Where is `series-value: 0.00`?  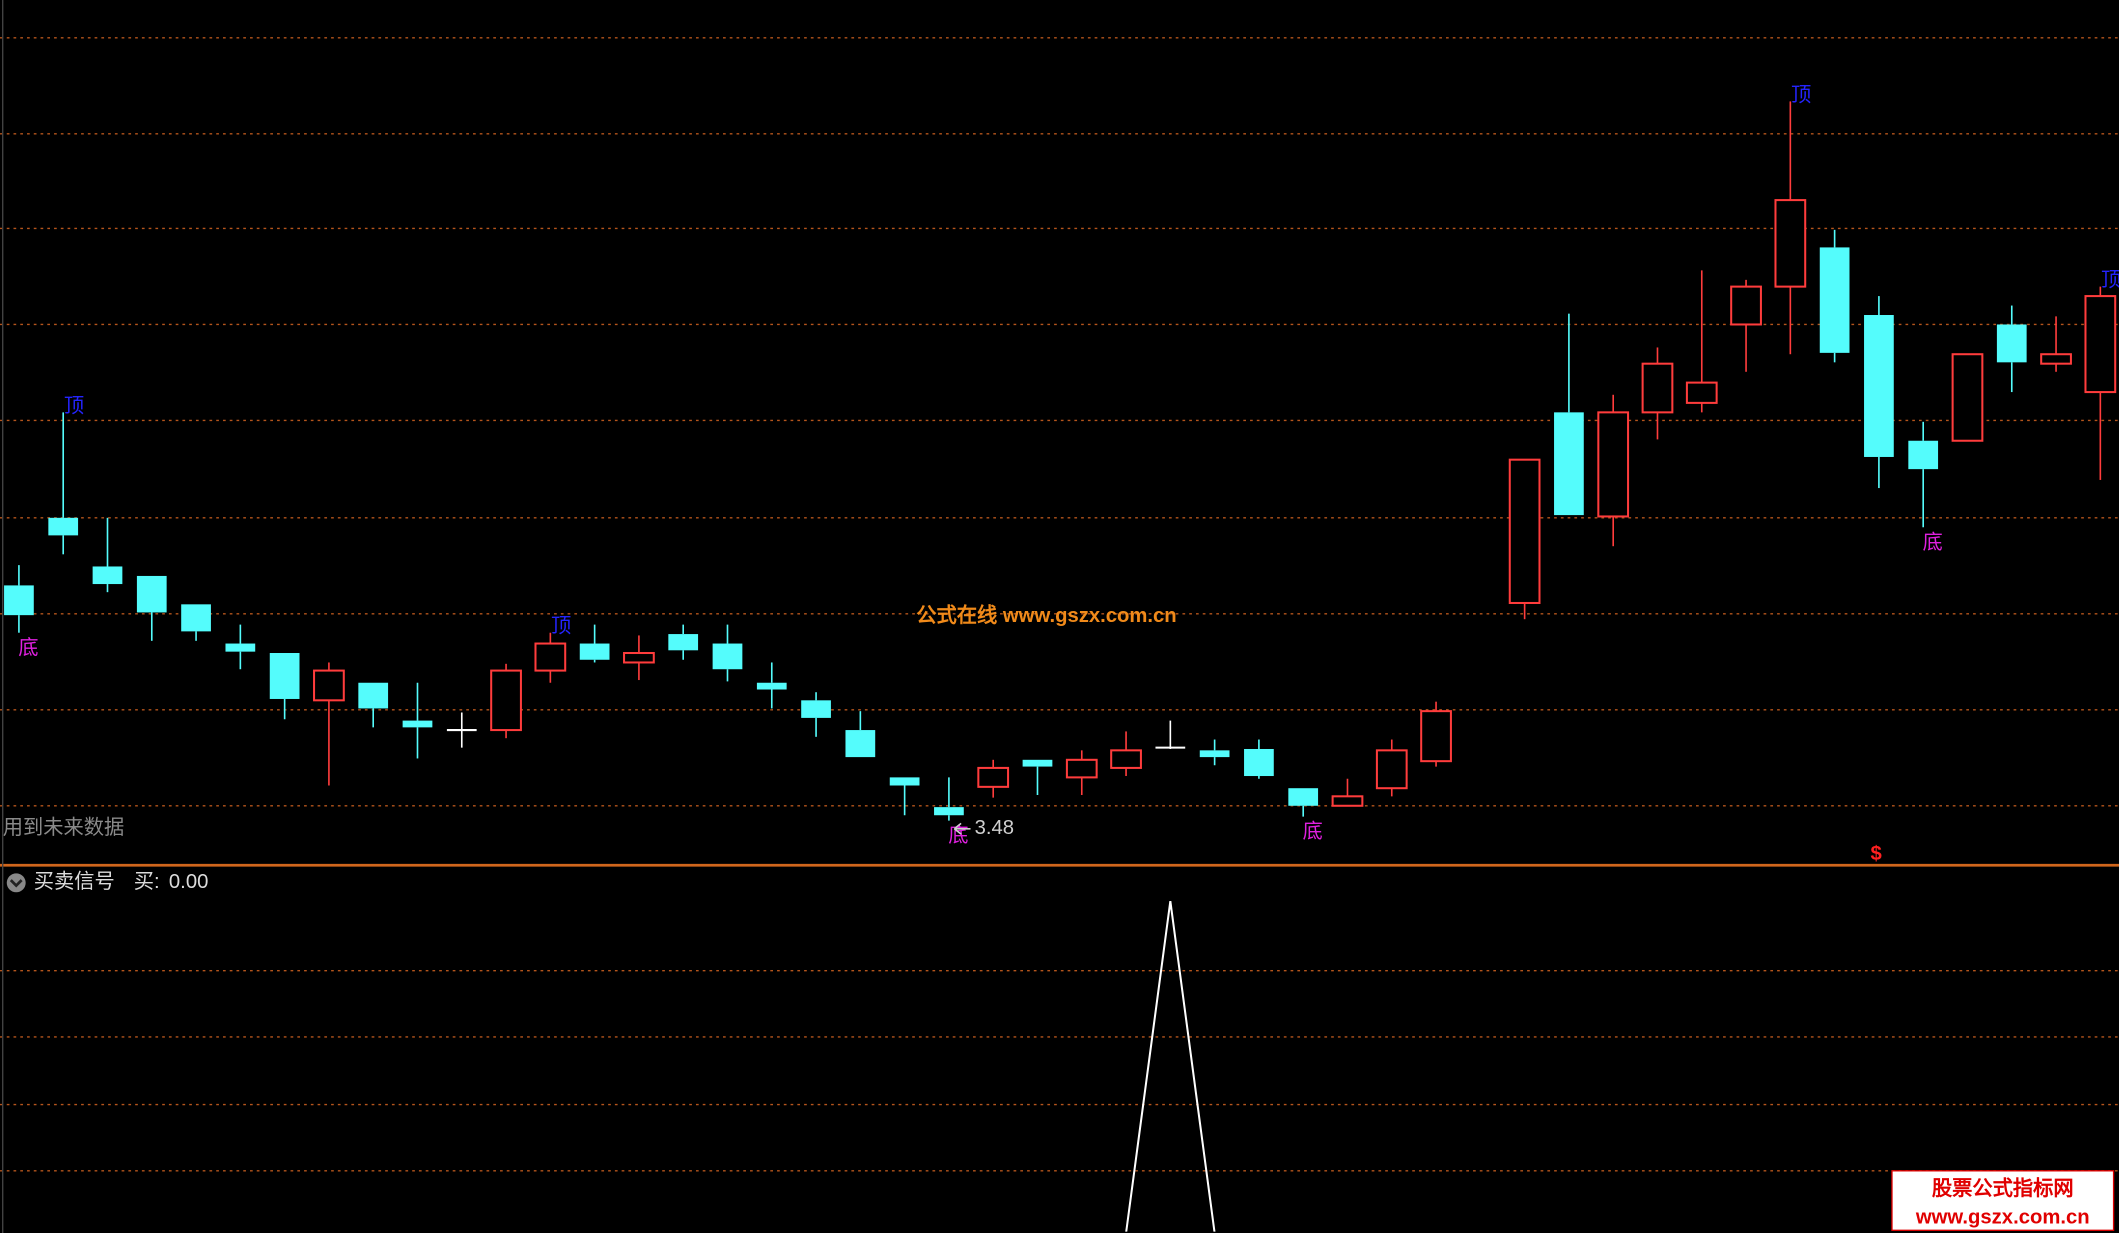
series-value: 0.00 is located at coordinates (188, 882).